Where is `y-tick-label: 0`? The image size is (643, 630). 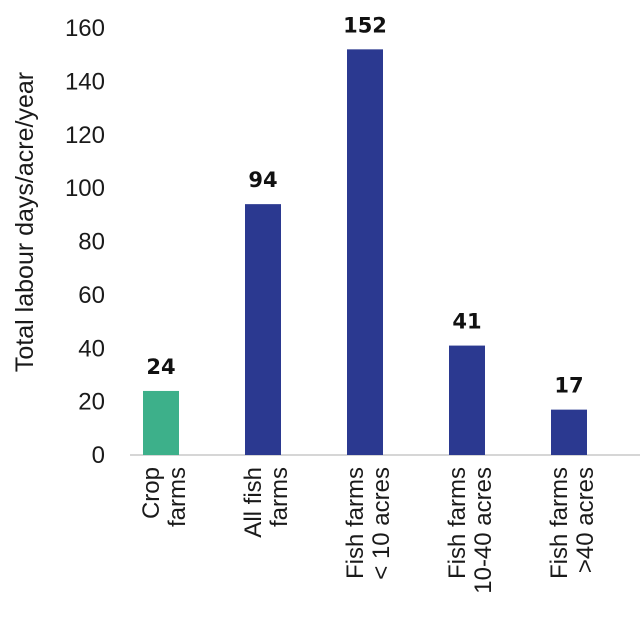 y-tick-label: 0 is located at coordinates (98, 455).